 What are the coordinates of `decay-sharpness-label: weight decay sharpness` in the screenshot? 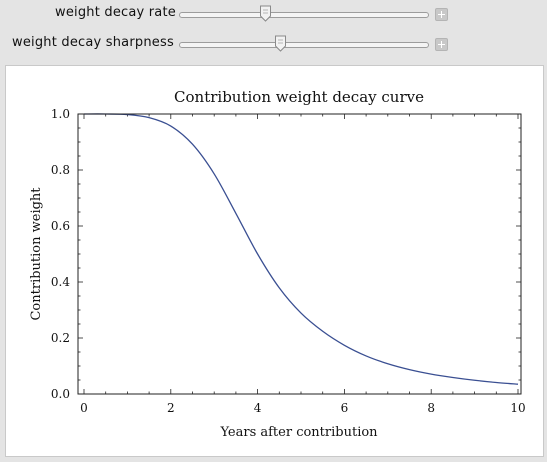 It's located at (93, 42).